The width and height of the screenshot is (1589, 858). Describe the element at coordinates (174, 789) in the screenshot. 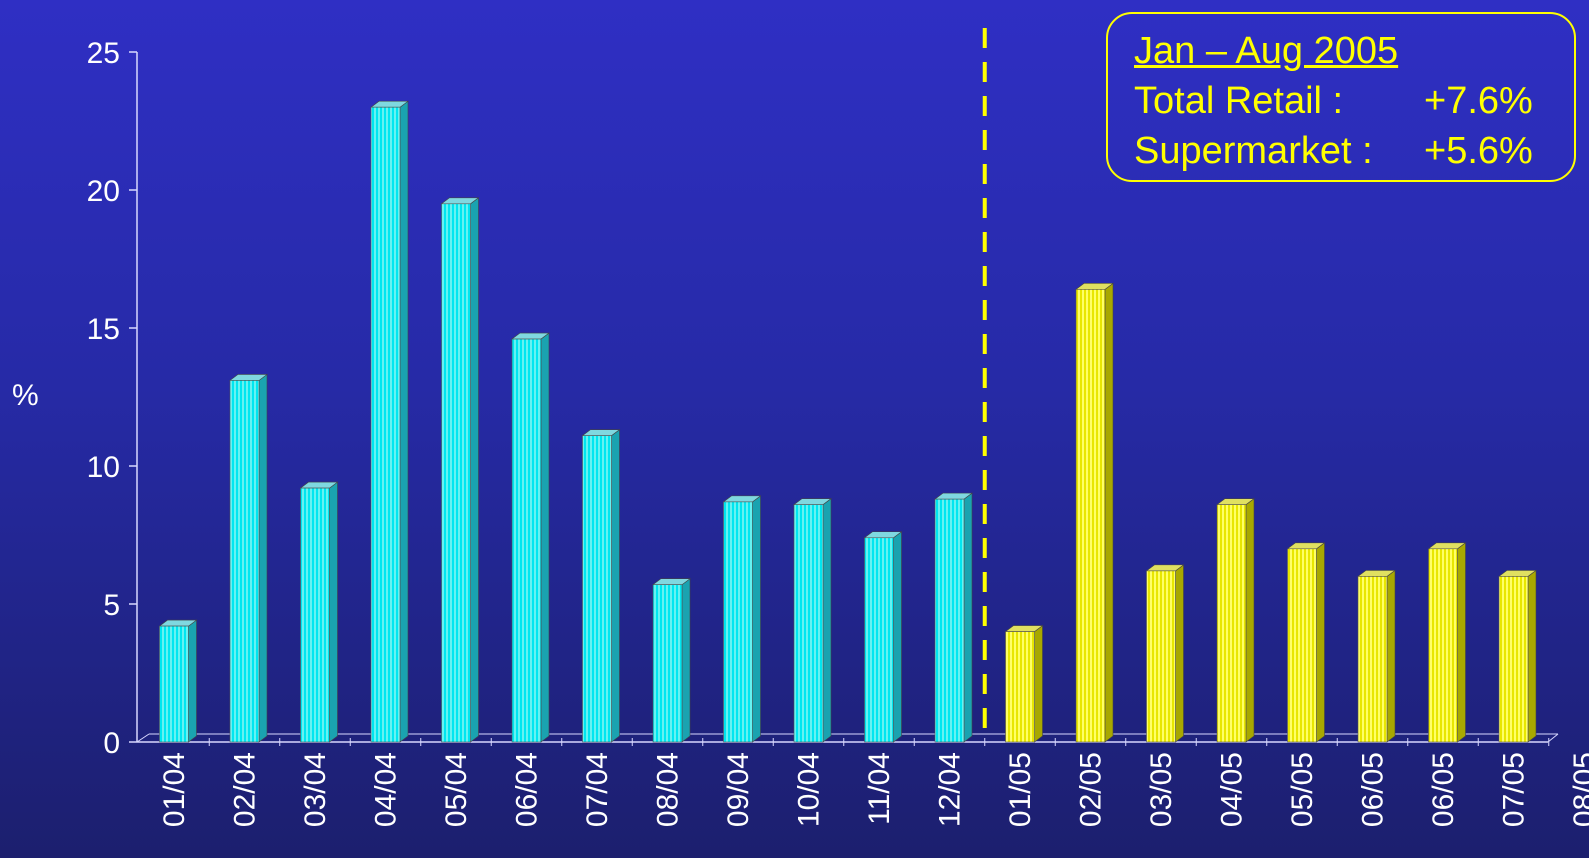

I see `x-tick-label: 01/04` at that location.